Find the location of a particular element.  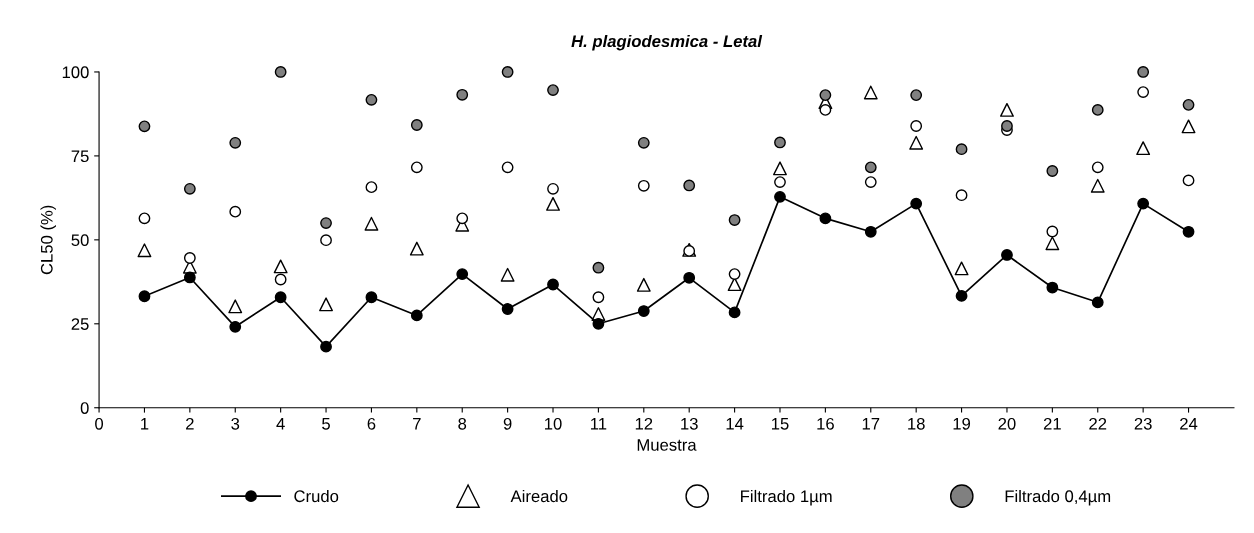

y-tick-label: 100 is located at coordinates (75, 72).